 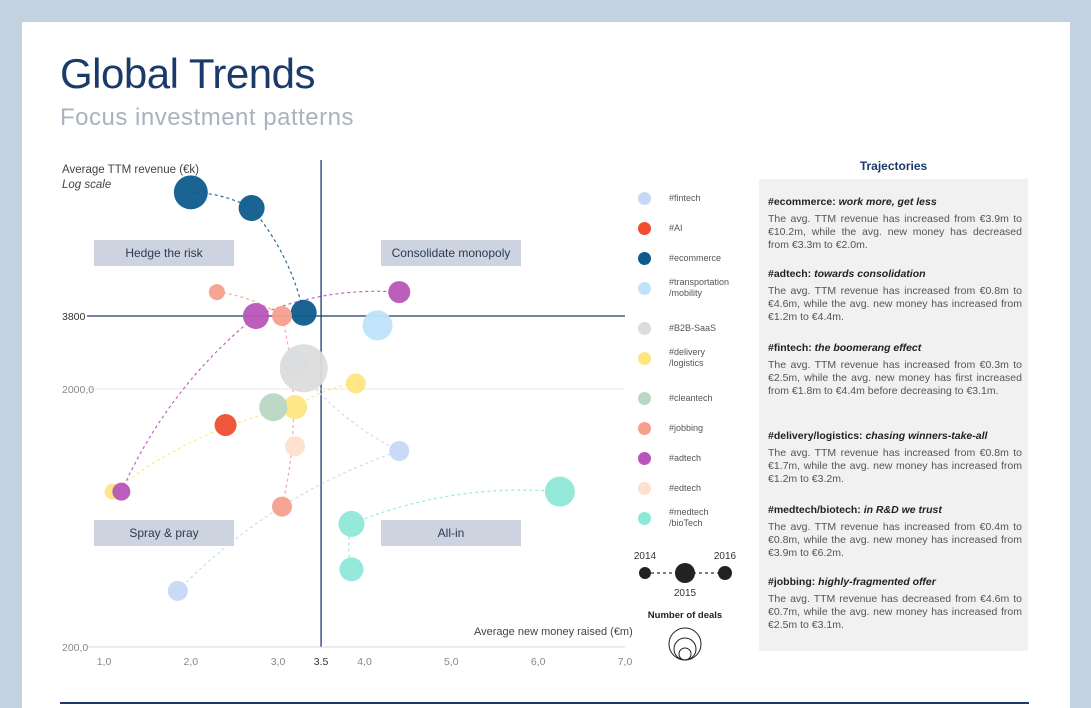 What do you see at coordinates (553, 632) in the screenshot?
I see `x-axis-label: Average new money raised (€m)` at bounding box center [553, 632].